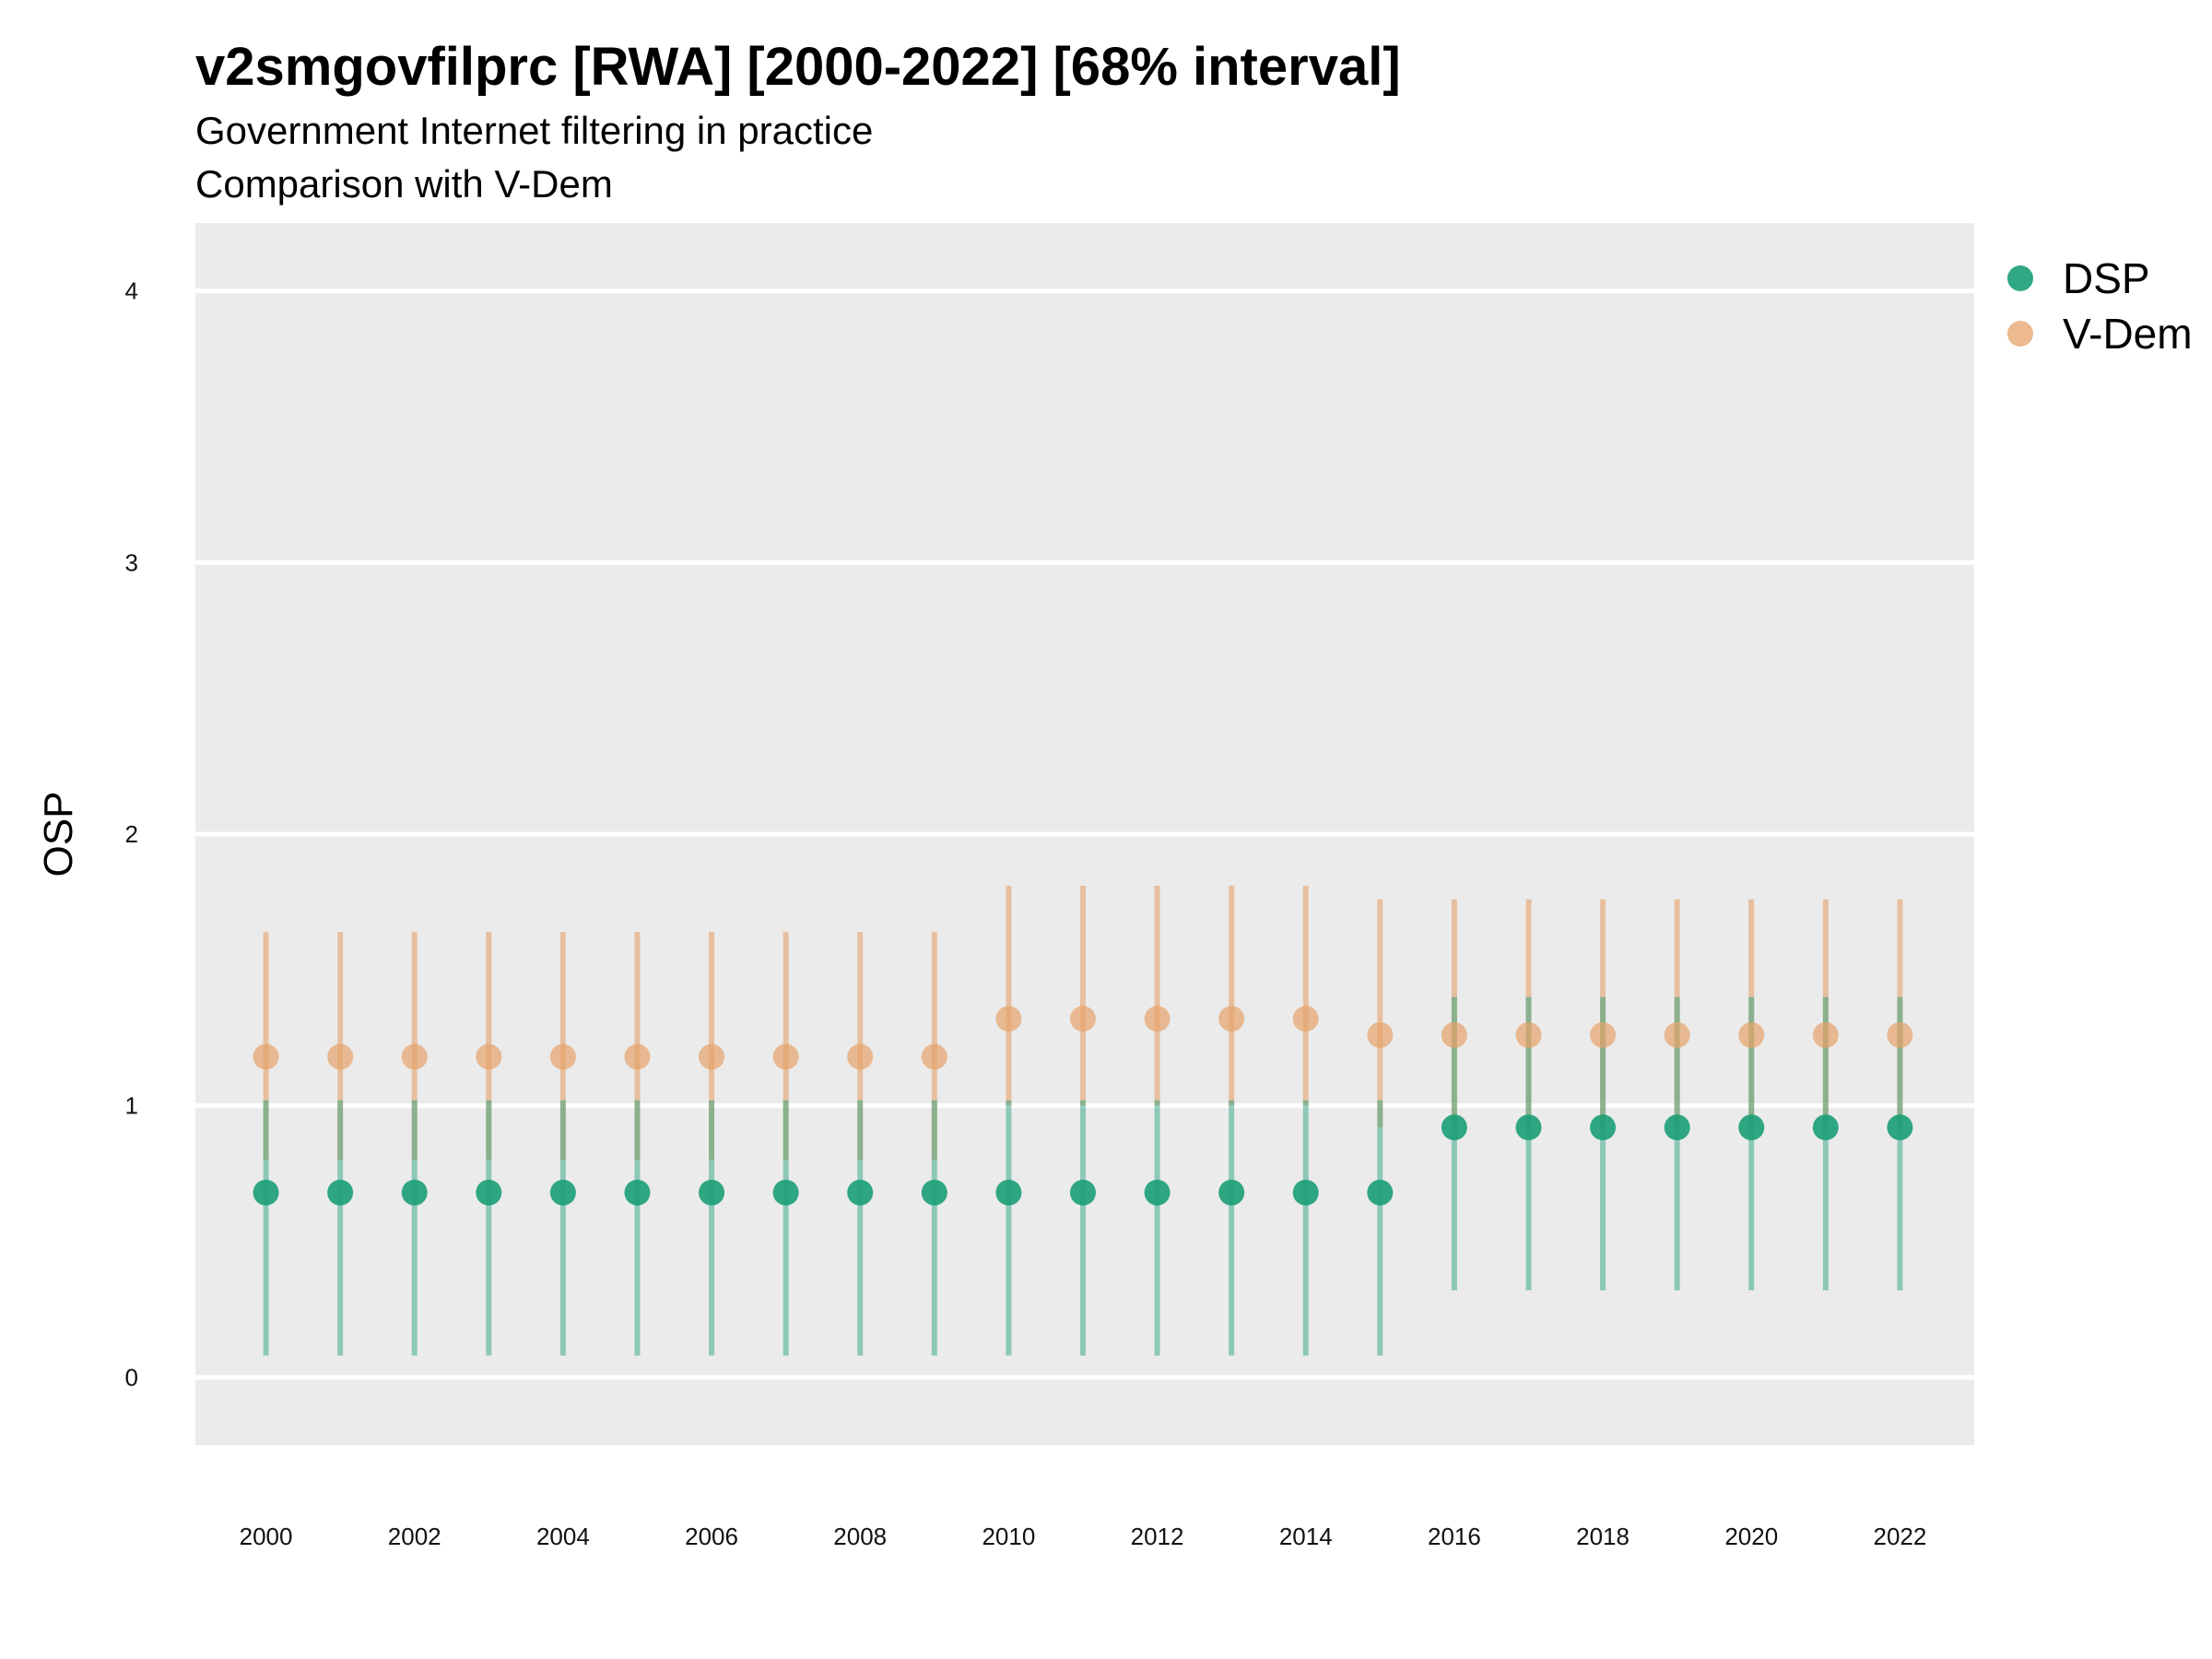 This screenshot has width=2212, height=1659. I want to click on dsp-point-2018, so click(1603, 1127).